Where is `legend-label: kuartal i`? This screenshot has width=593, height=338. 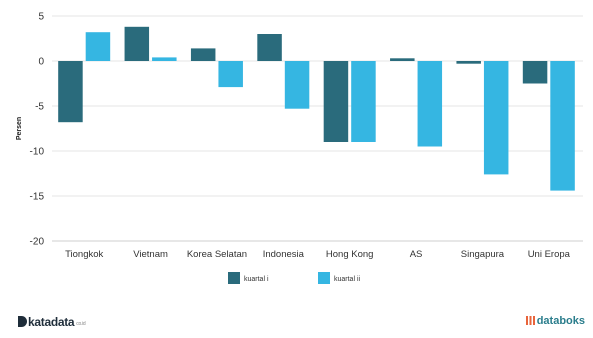 legend-label: kuartal i is located at coordinates (256, 279).